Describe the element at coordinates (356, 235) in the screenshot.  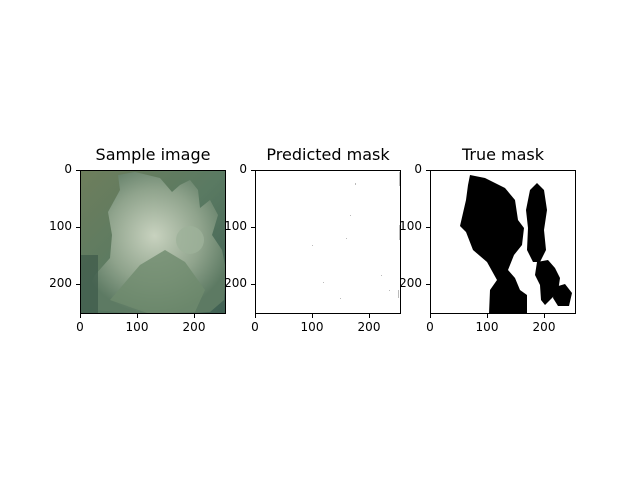
I see `predicted-mask-specks` at that location.